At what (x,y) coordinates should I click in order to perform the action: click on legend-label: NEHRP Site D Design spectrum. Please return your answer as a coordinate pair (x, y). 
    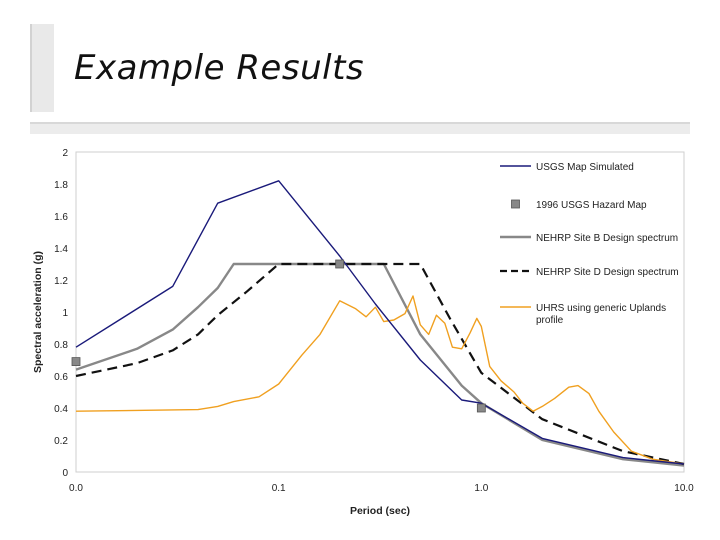
    Looking at the image, I should click on (607, 272).